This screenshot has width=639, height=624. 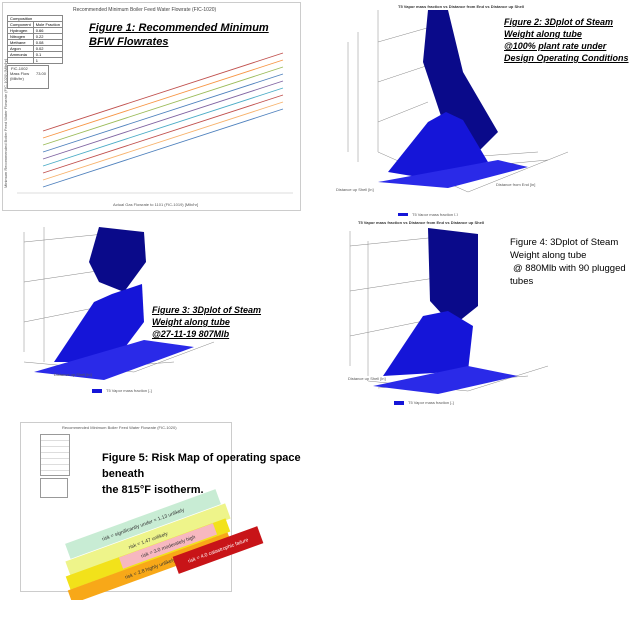 I want to click on fig5-chart-frame, so click(x=126, y=507).